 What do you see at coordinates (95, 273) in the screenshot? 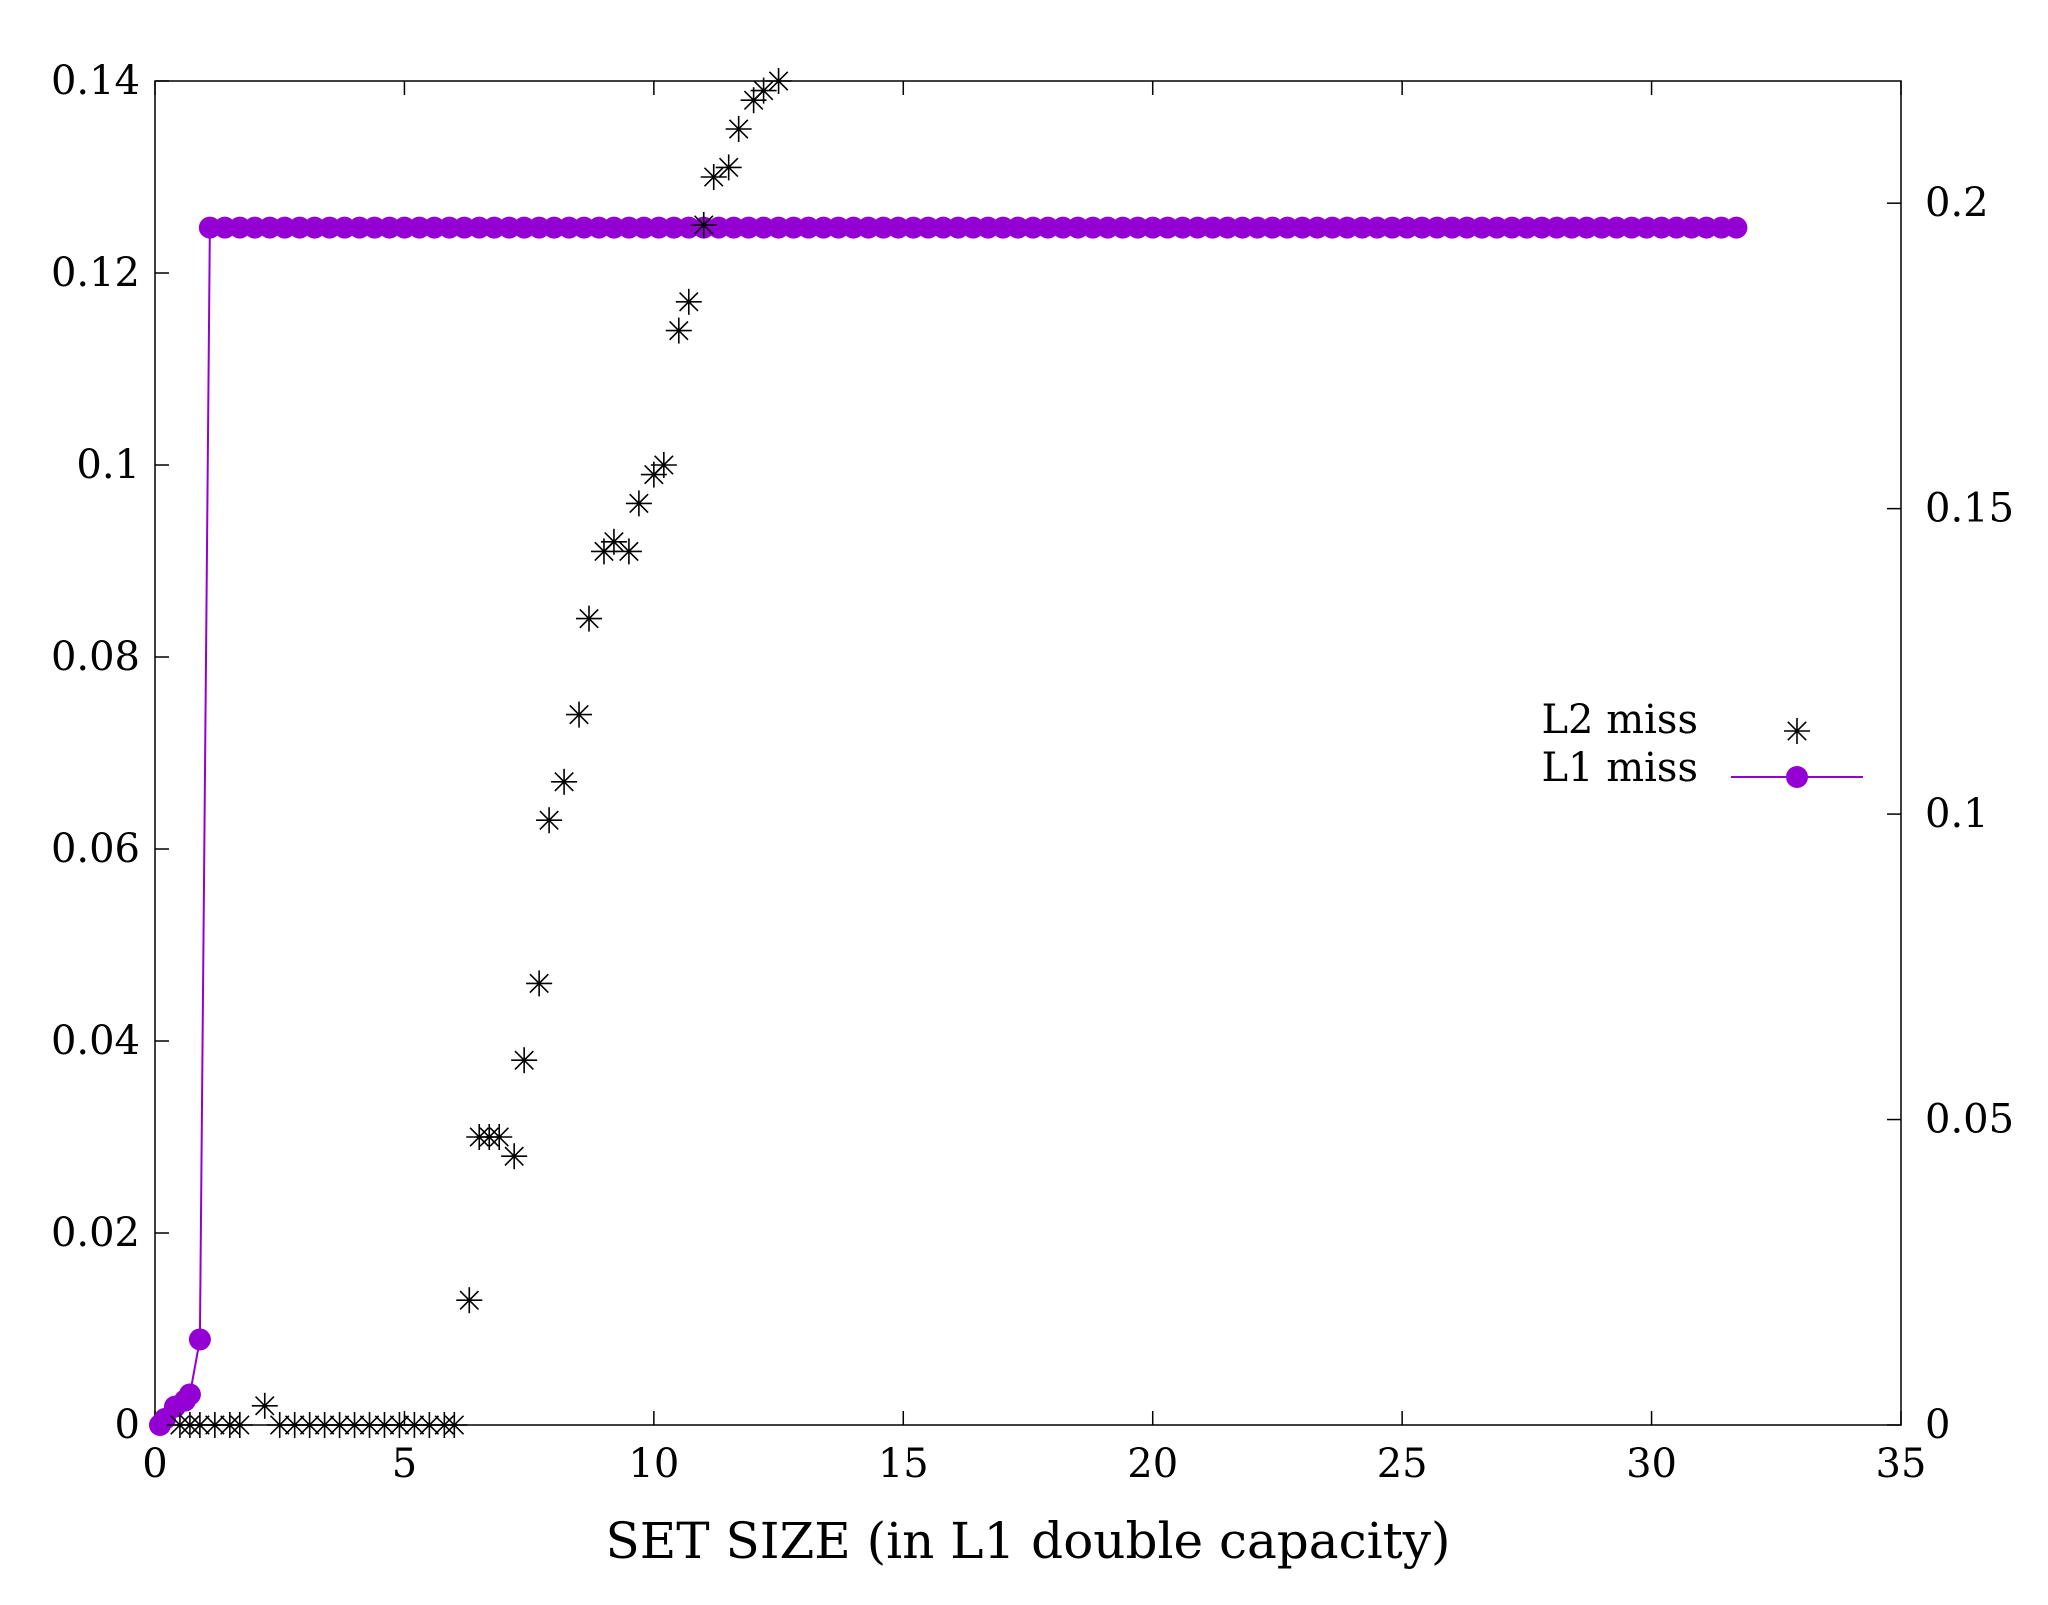
I see `y-left-tick-label: 0.12` at bounding box center [95, 273].